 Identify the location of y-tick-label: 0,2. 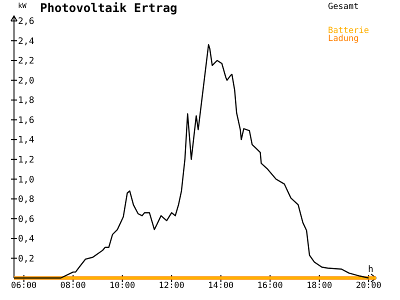
(26, 259).